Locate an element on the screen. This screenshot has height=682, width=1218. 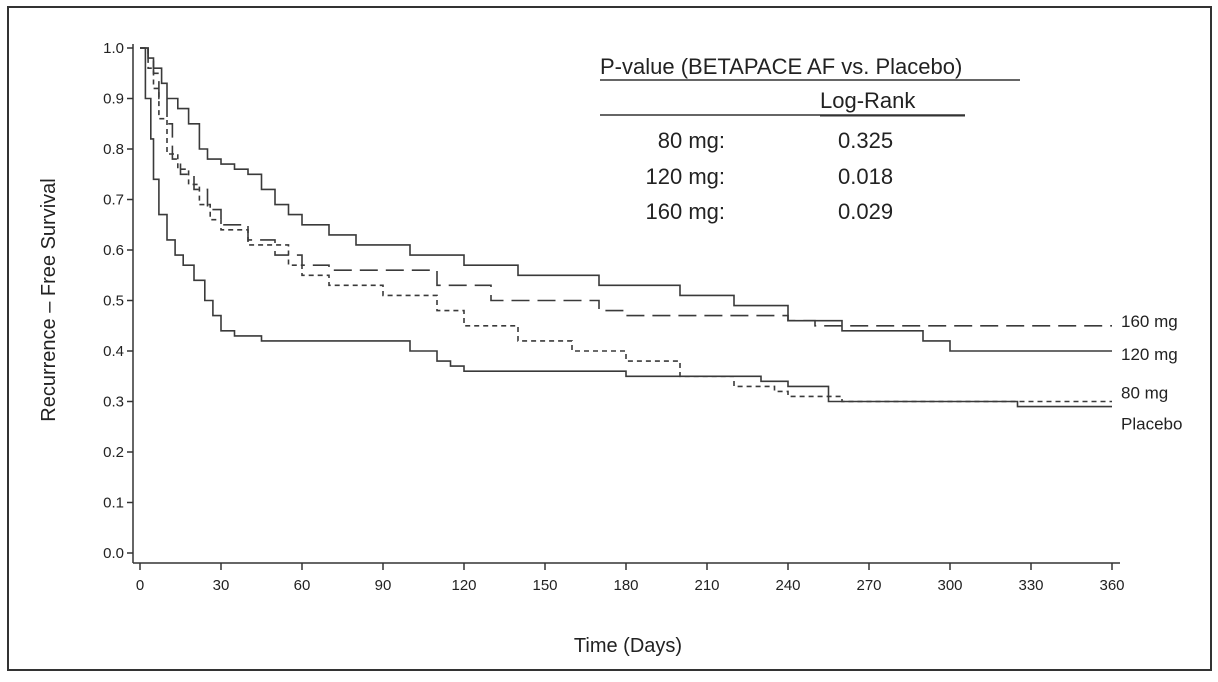
x-tick-label: 210 is located at coordinates (706, 585).